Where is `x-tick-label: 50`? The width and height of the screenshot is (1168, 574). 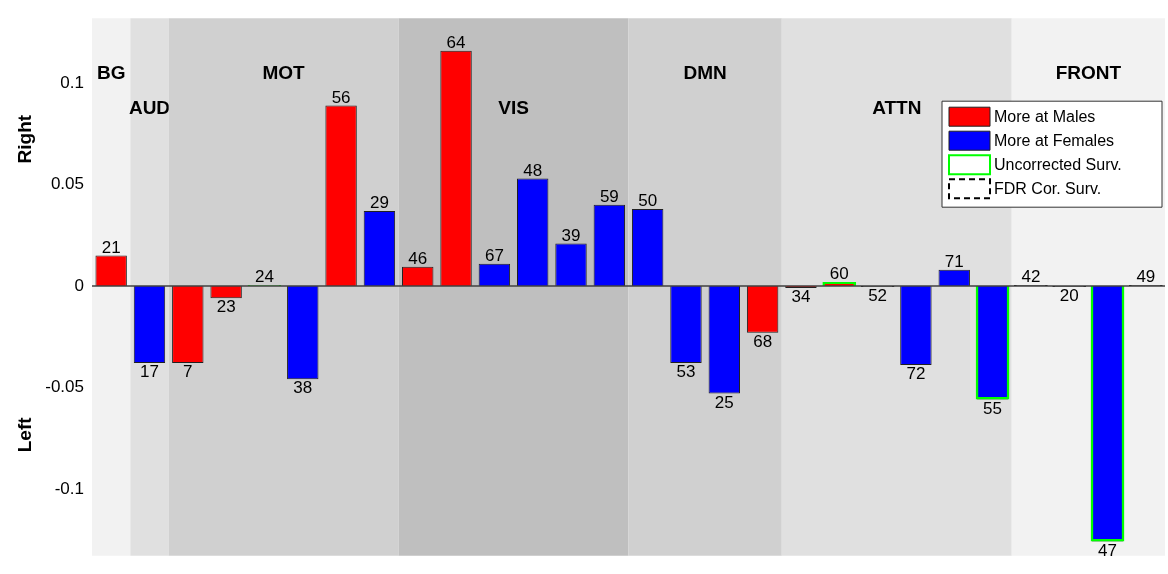 x-tick-label: 50 is located at coordinates (648, 201).